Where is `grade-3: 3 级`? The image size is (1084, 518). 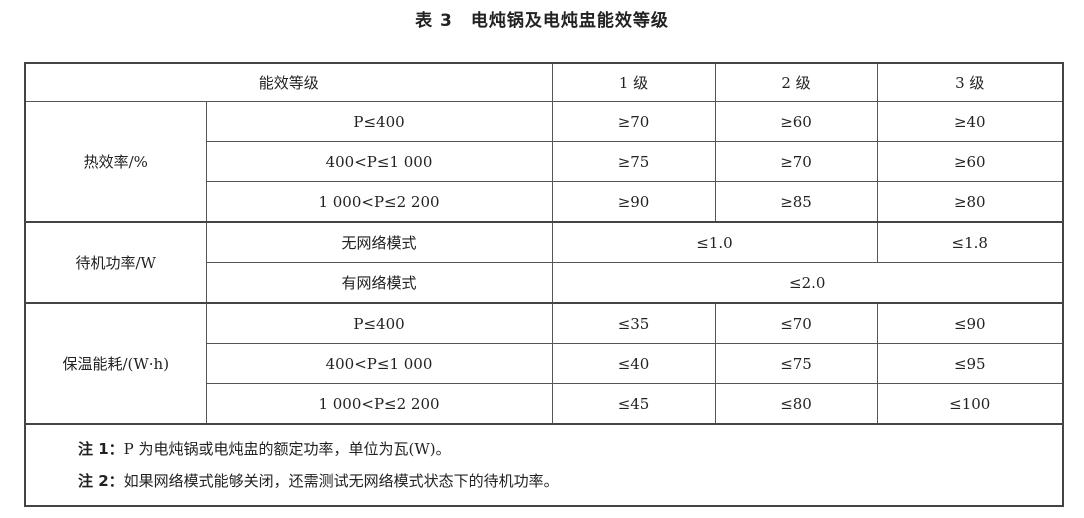 grade-3: 3 级 is located at coordinates (970, 82).